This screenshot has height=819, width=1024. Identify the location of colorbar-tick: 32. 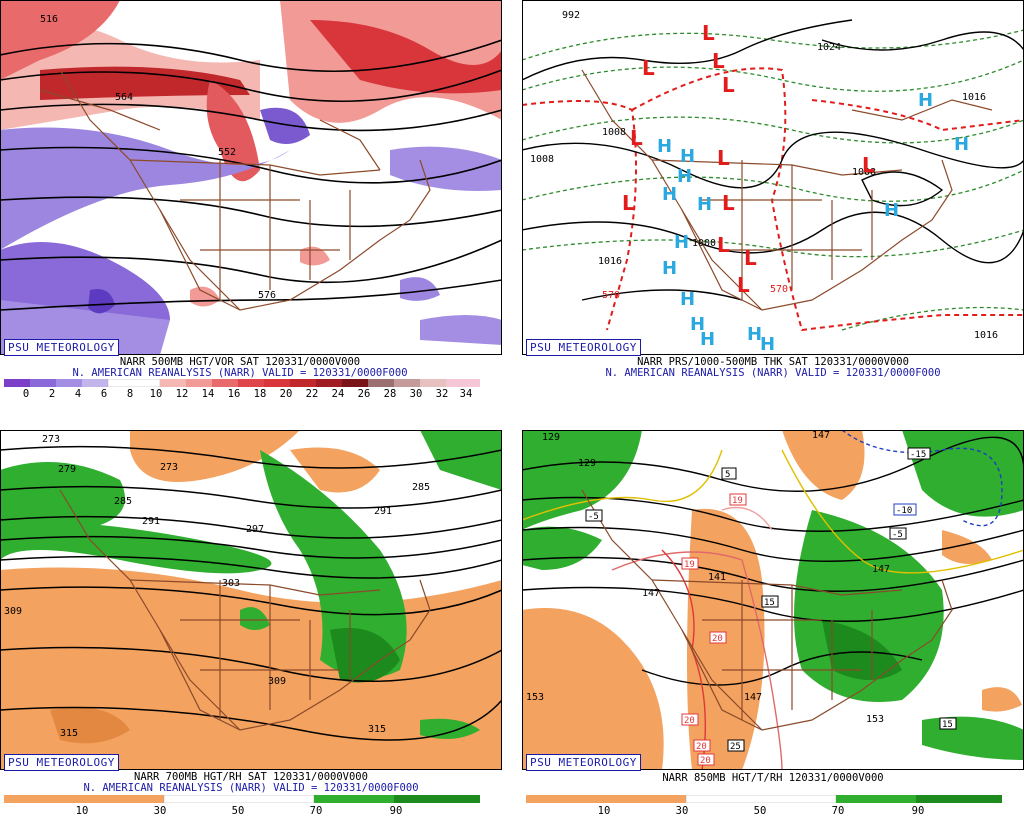
(442, 394).